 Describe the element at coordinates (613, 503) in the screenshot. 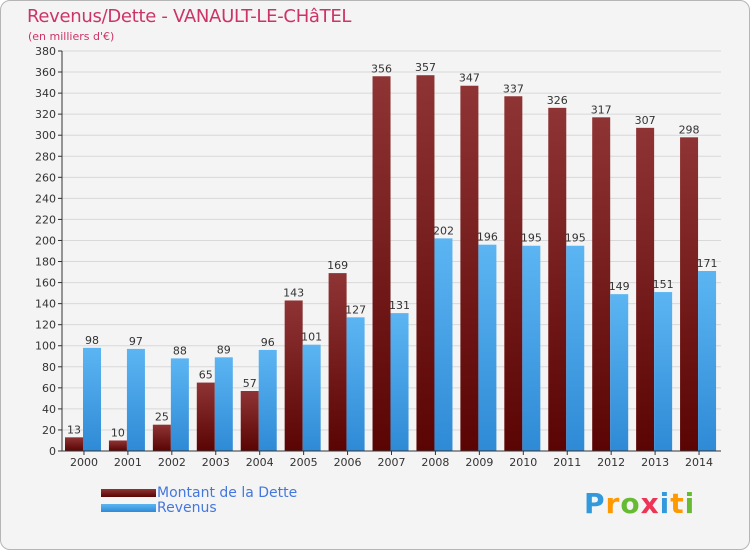

I see `logo-letter: r` at that location.